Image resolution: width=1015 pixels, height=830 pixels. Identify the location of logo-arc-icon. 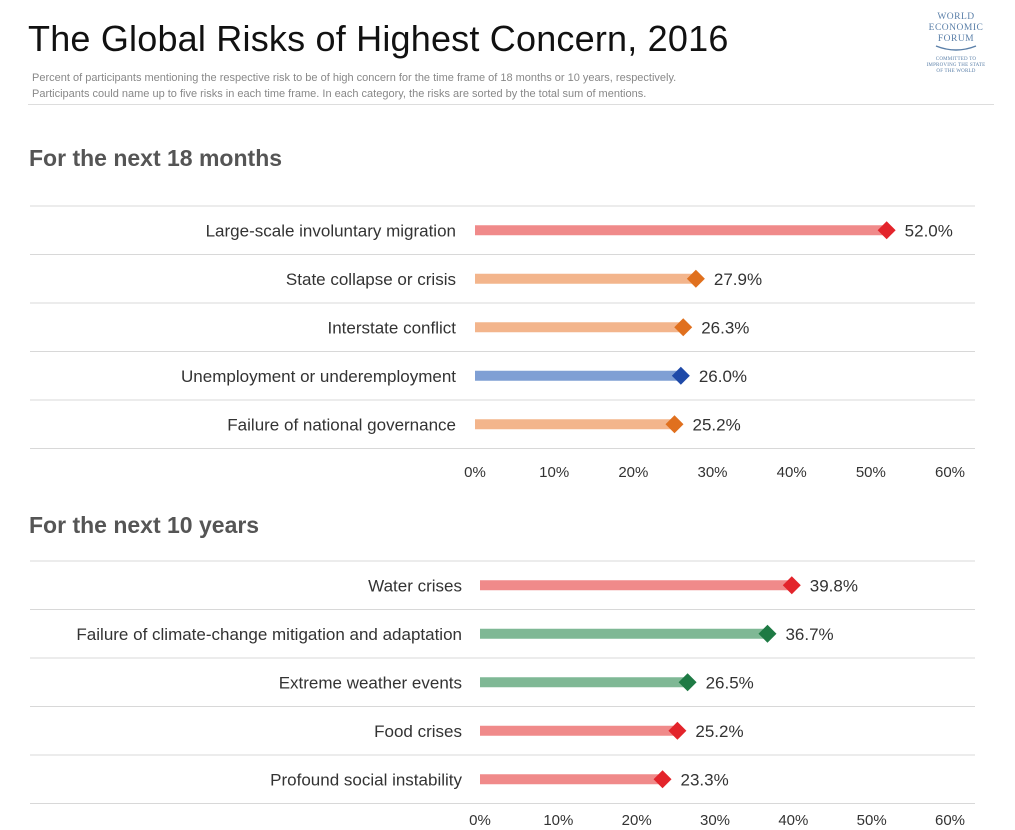
(956, 48).